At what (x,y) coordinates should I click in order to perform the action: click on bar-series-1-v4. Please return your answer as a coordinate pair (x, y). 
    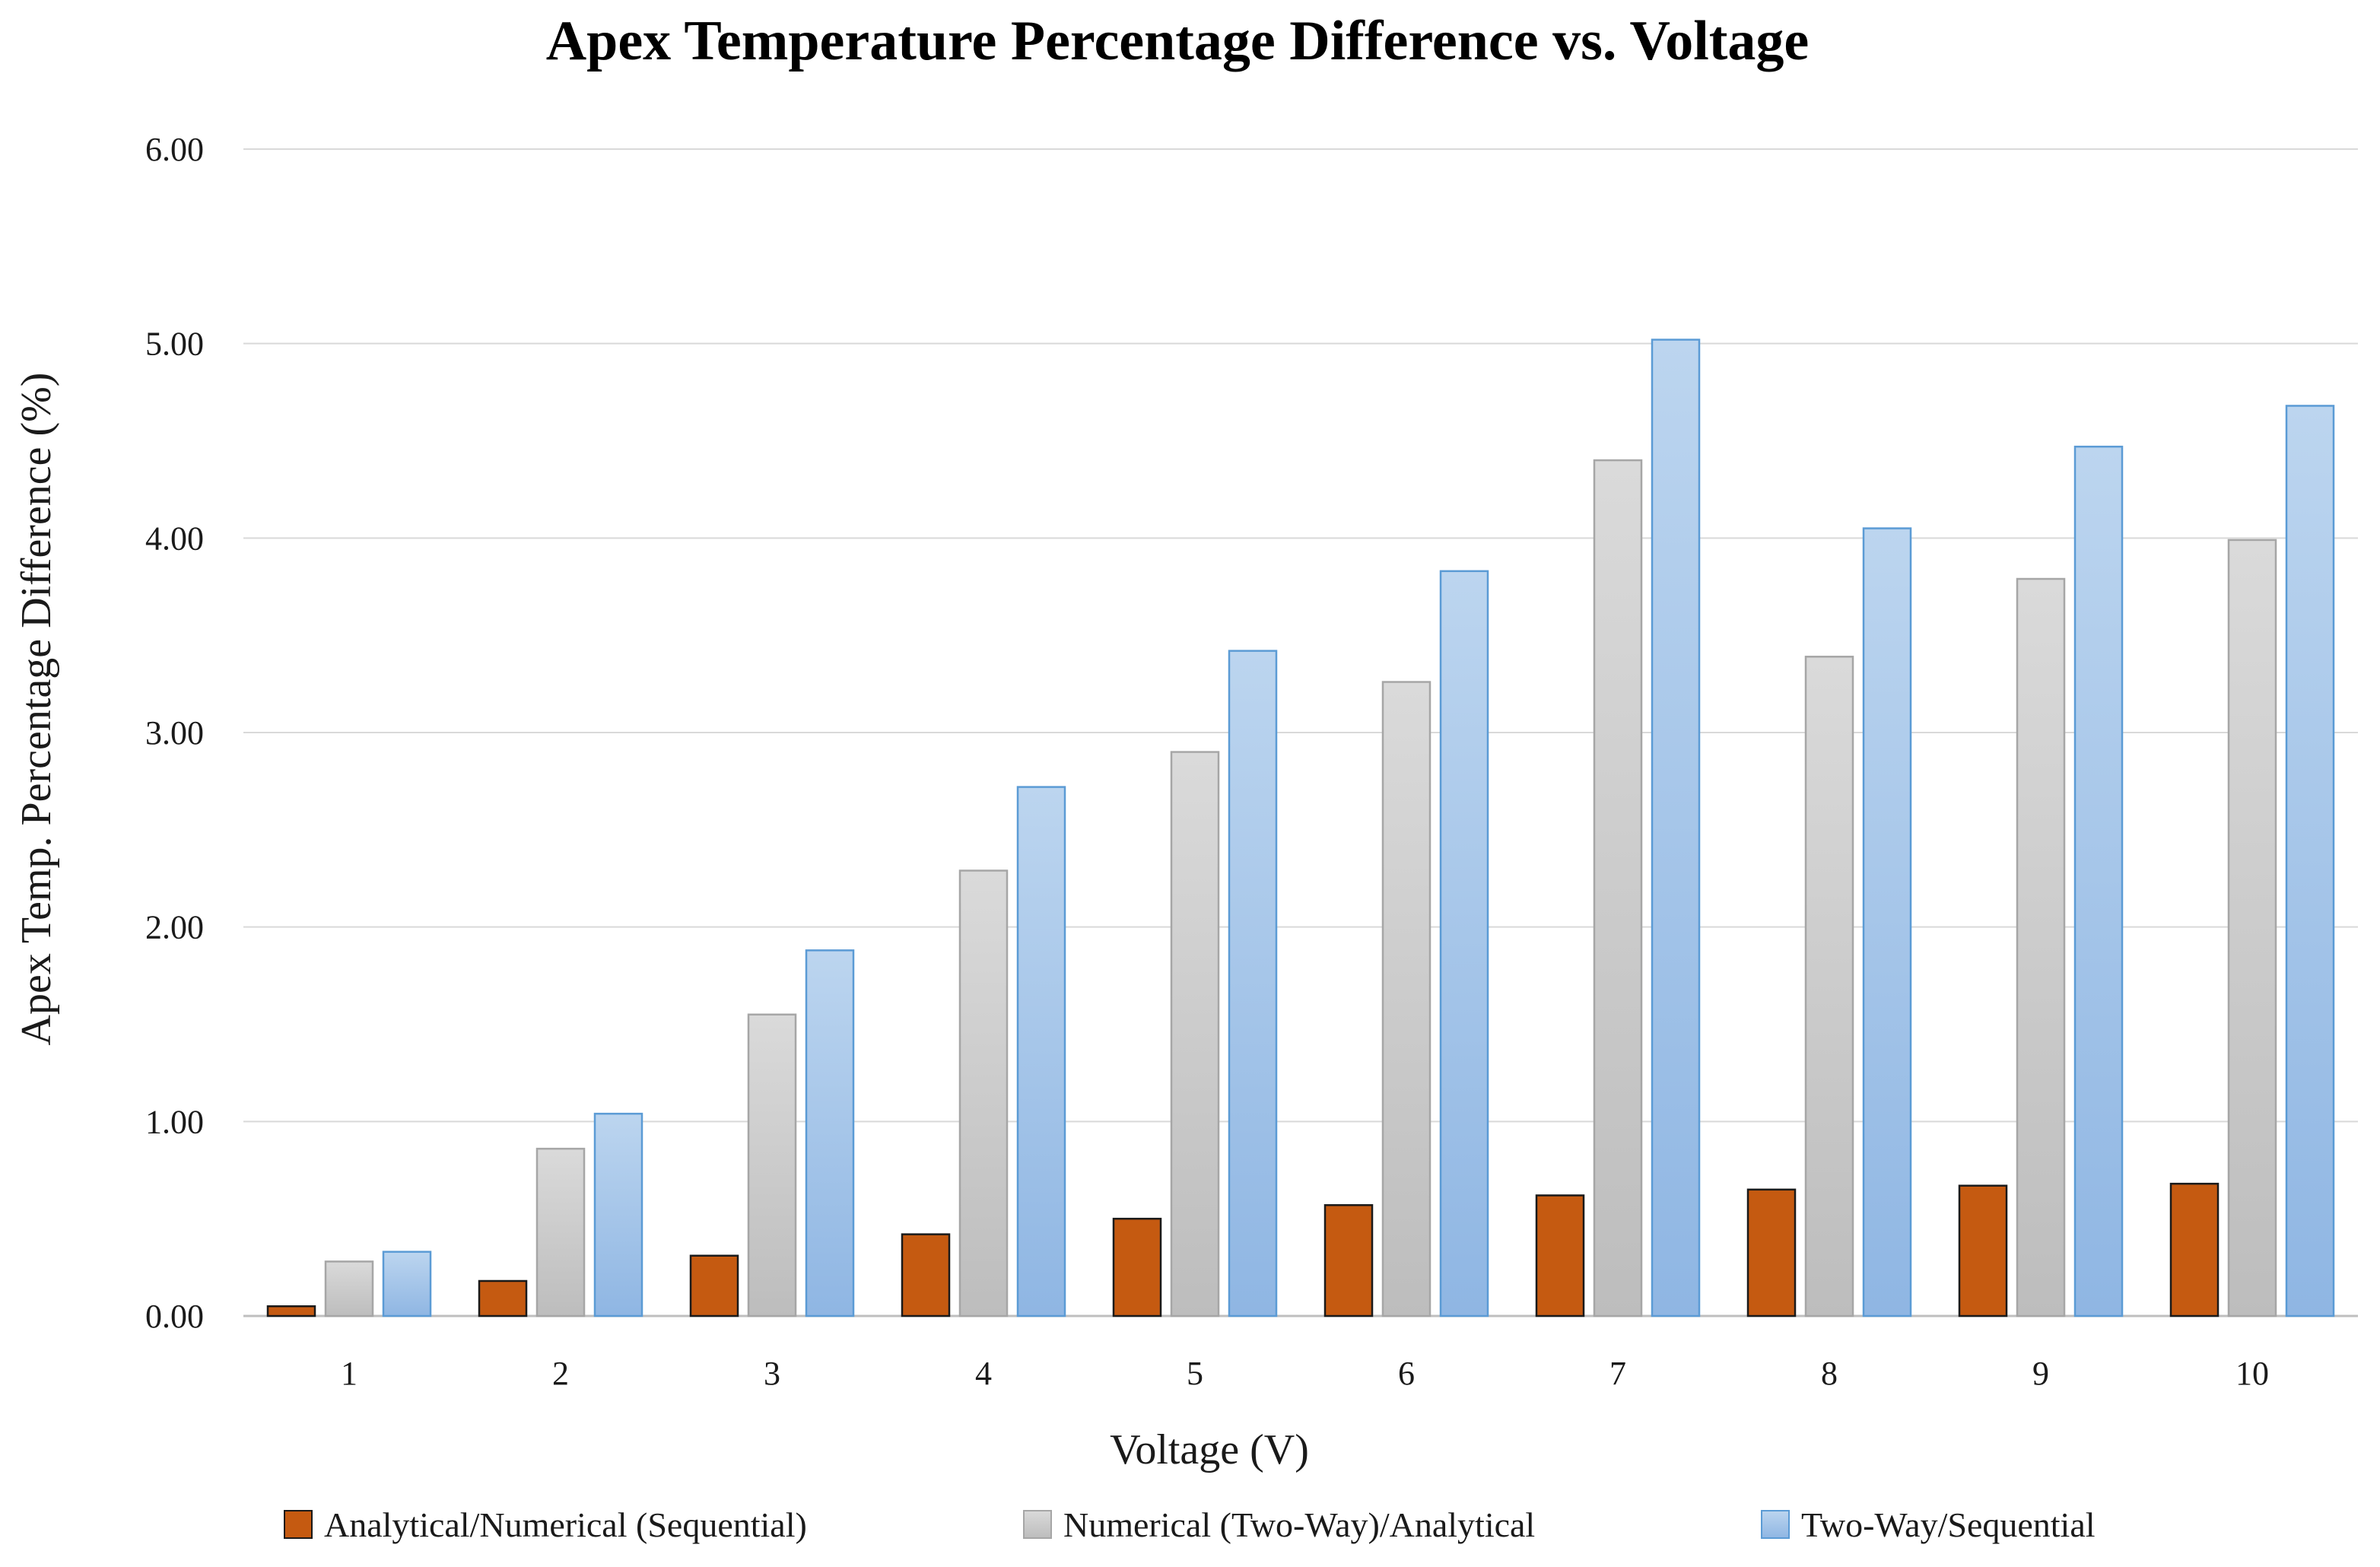
    Looking at the image, I should click on (926, 1275).